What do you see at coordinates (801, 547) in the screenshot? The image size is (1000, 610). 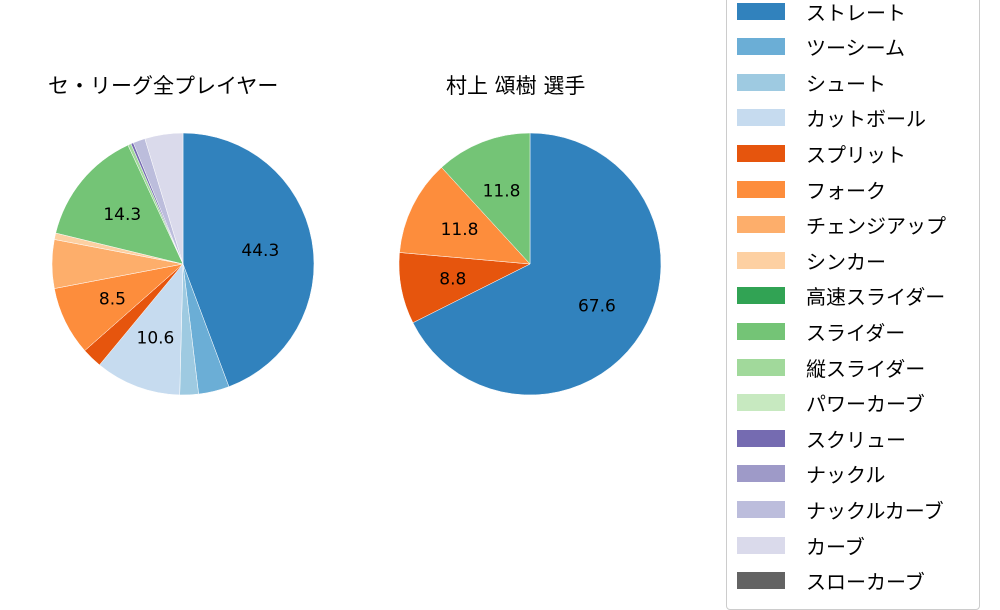 I see `legend-item: カーブ` at bounding box center [801, 547].